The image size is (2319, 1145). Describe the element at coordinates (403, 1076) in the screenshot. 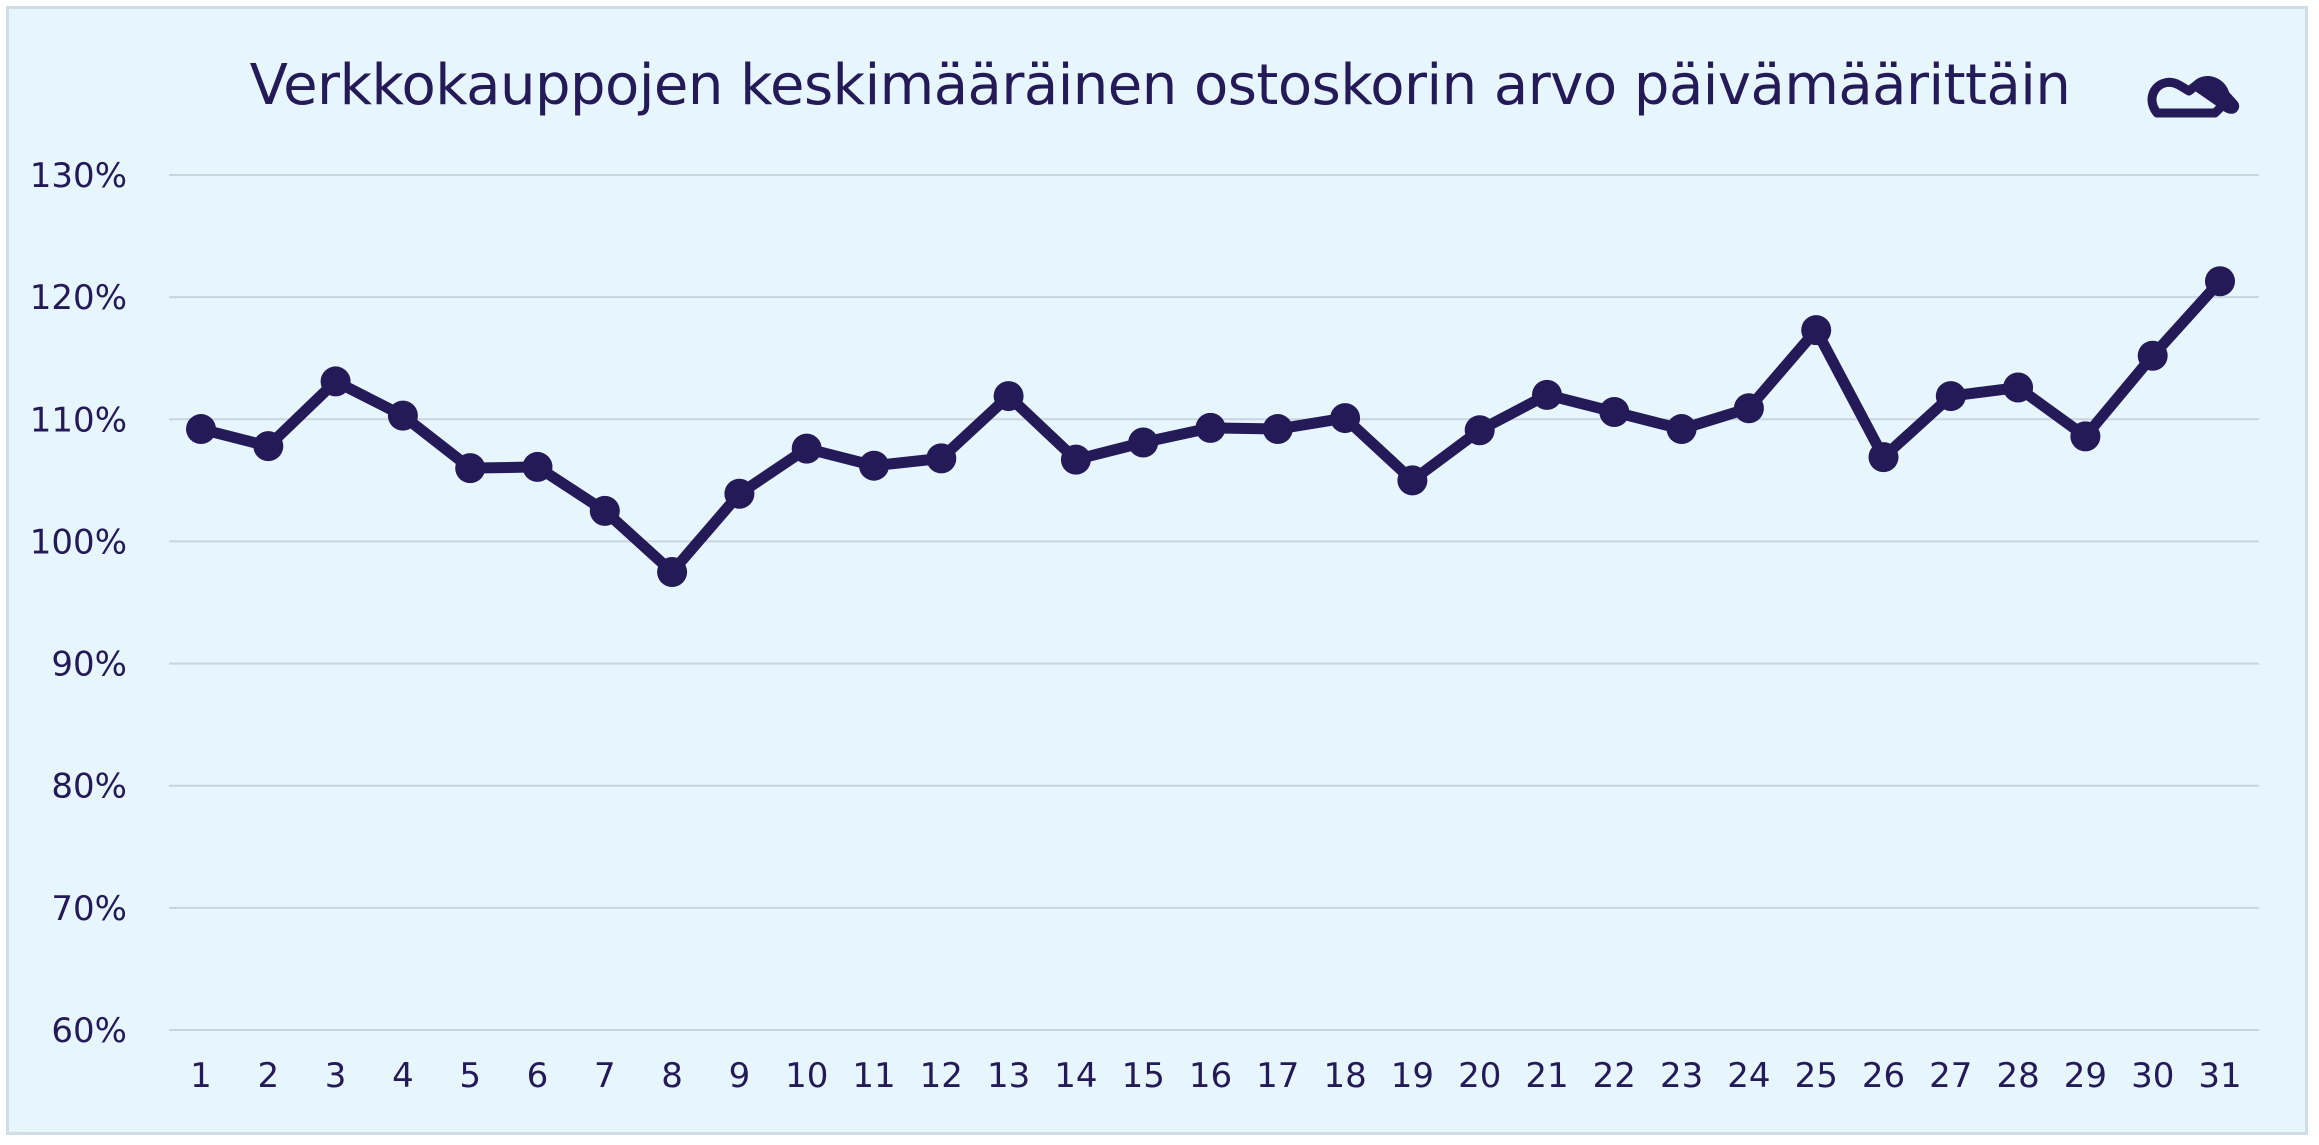

I see `xtick-label: 4` at that location.